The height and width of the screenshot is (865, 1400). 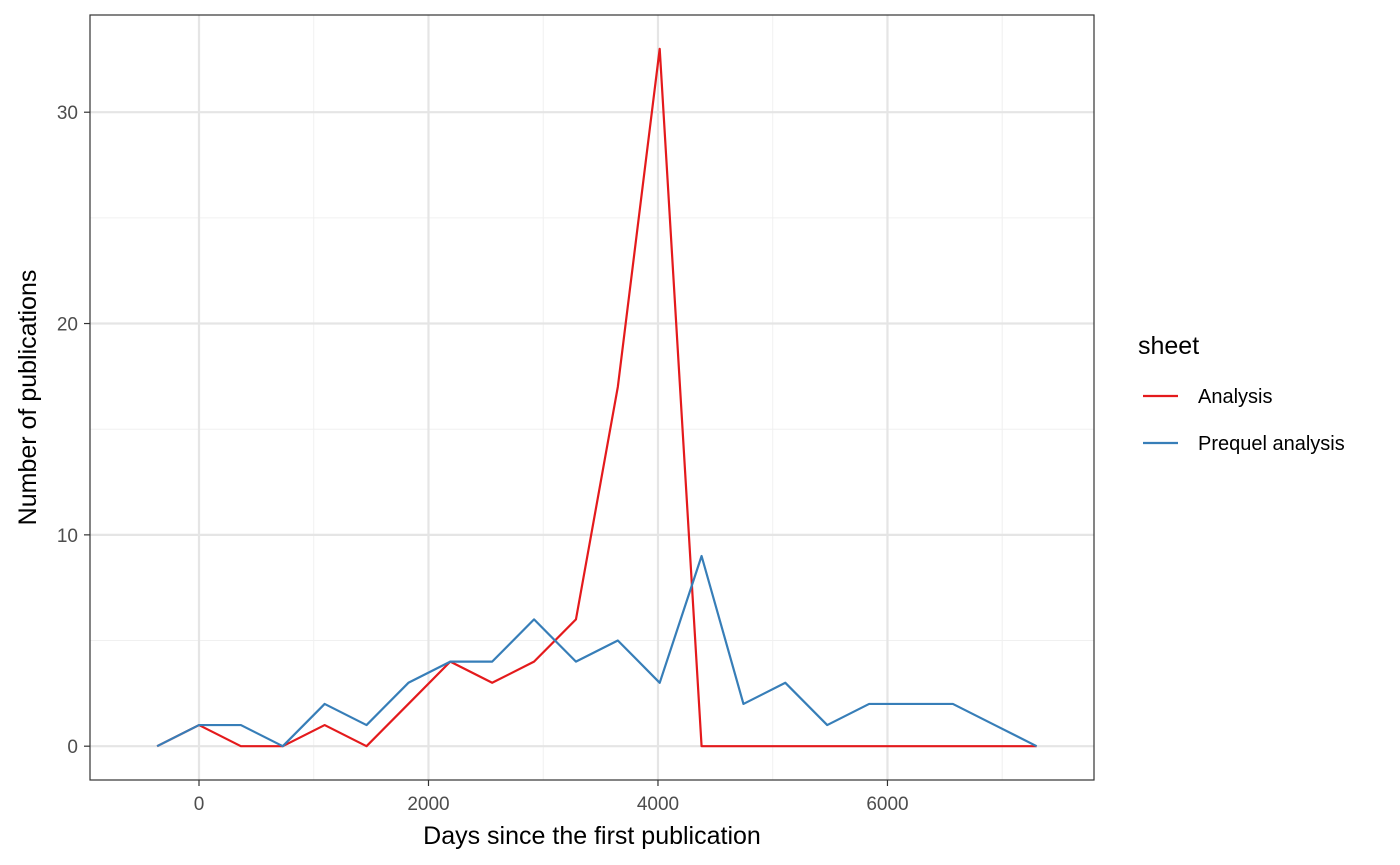 What do you see at coordinates (67, 325) in the screenshot?
I see `y-tick-label: 20` at bounding box center [67, 325].